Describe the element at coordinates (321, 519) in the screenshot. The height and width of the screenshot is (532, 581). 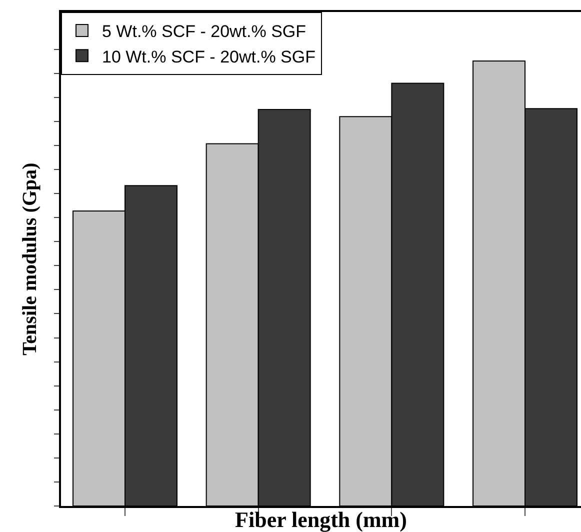
I see `x-axis-title: Fiber length (mm)` at that location.